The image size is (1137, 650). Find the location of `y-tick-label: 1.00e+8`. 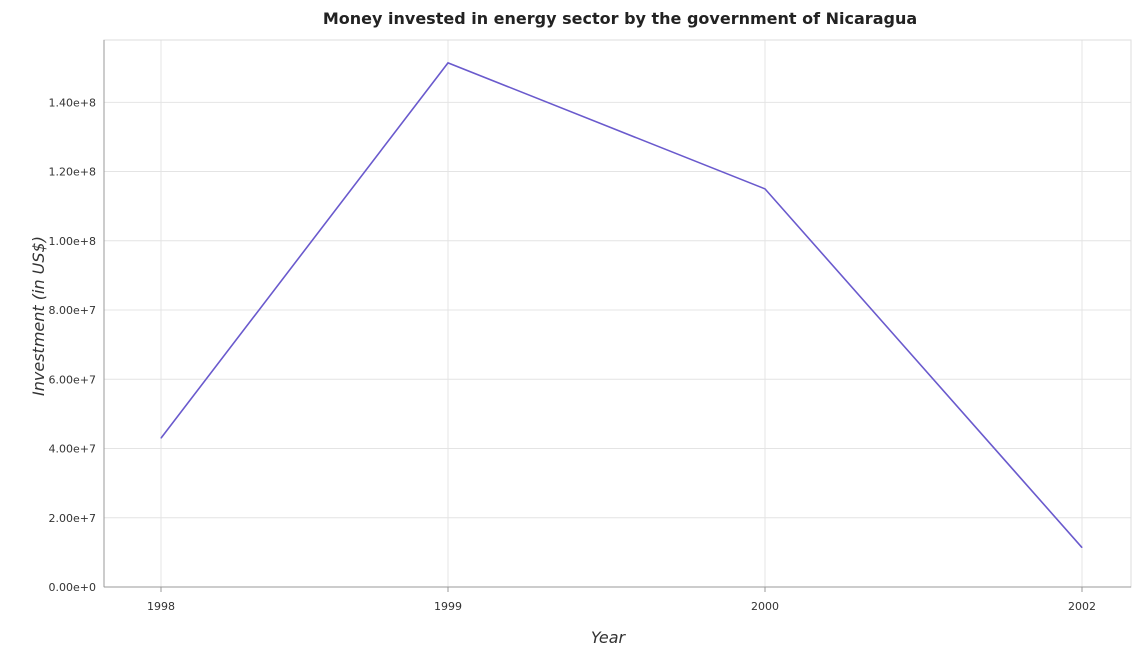

y-tick-label: 1.00e+8 is located at coordinates (72, 241).